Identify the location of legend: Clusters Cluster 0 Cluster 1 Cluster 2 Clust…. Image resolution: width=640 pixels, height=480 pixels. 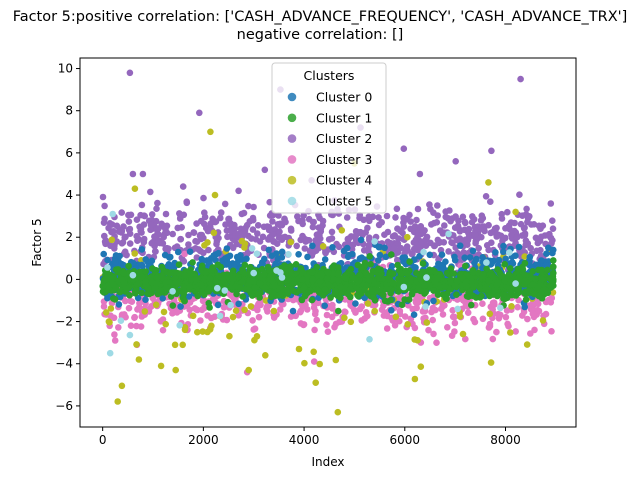
(329, 138).